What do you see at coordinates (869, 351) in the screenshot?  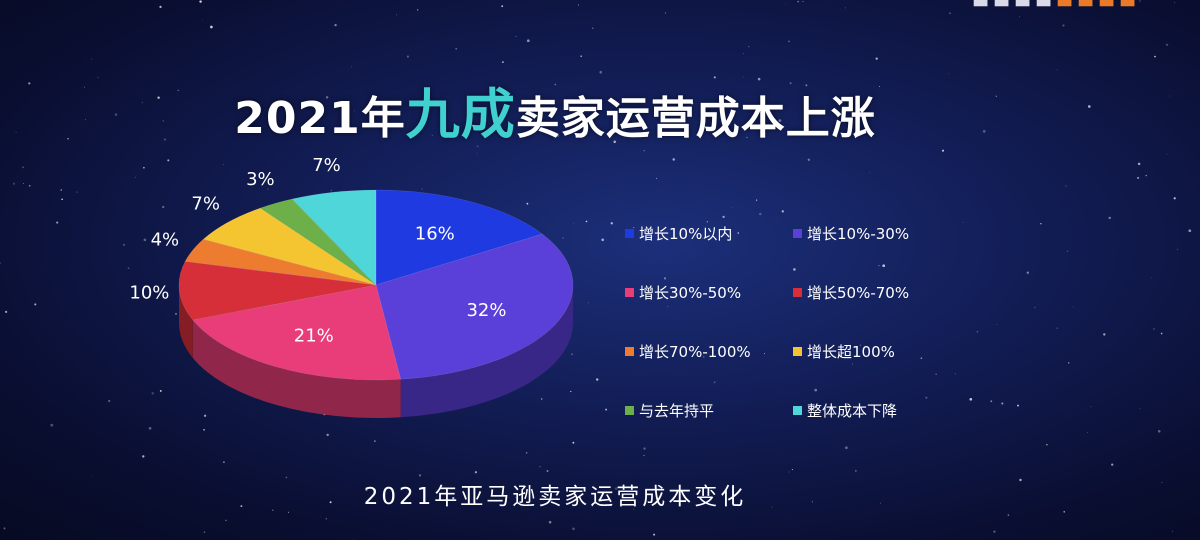 I see `legend-item: 增长超100%` at bounding box center [869, 351].